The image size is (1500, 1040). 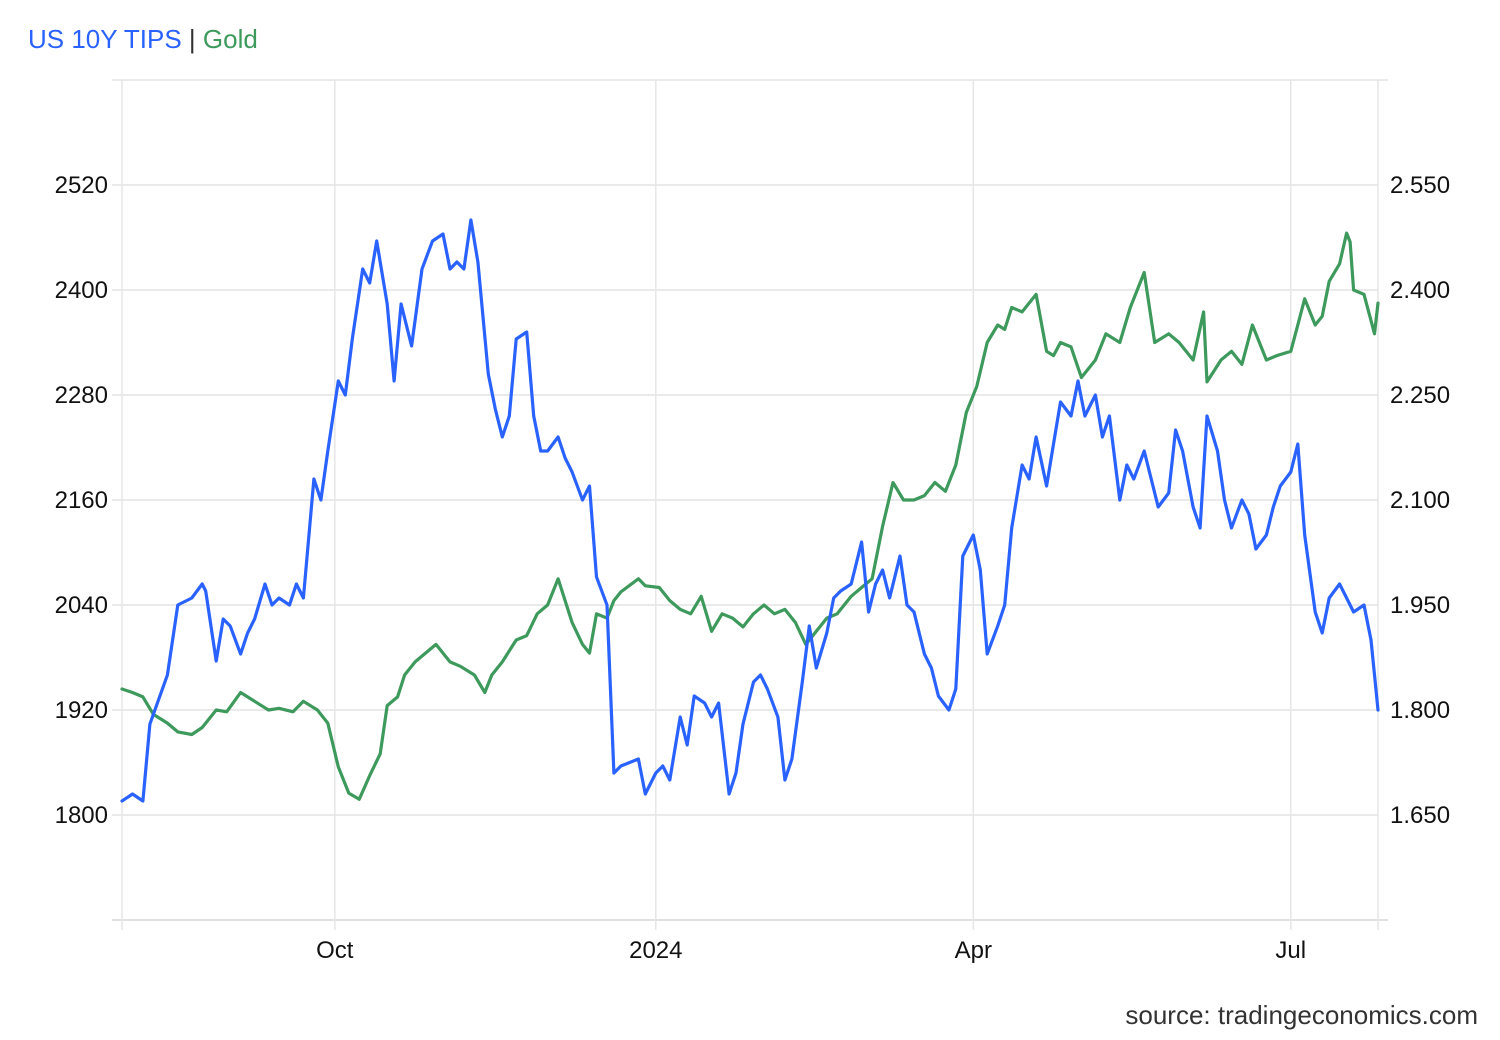 What do you see at coordinates (1420, 290) in the screenshot?
I see `y-right-tick-label: 2.400` at bounding box center [1420, 290].